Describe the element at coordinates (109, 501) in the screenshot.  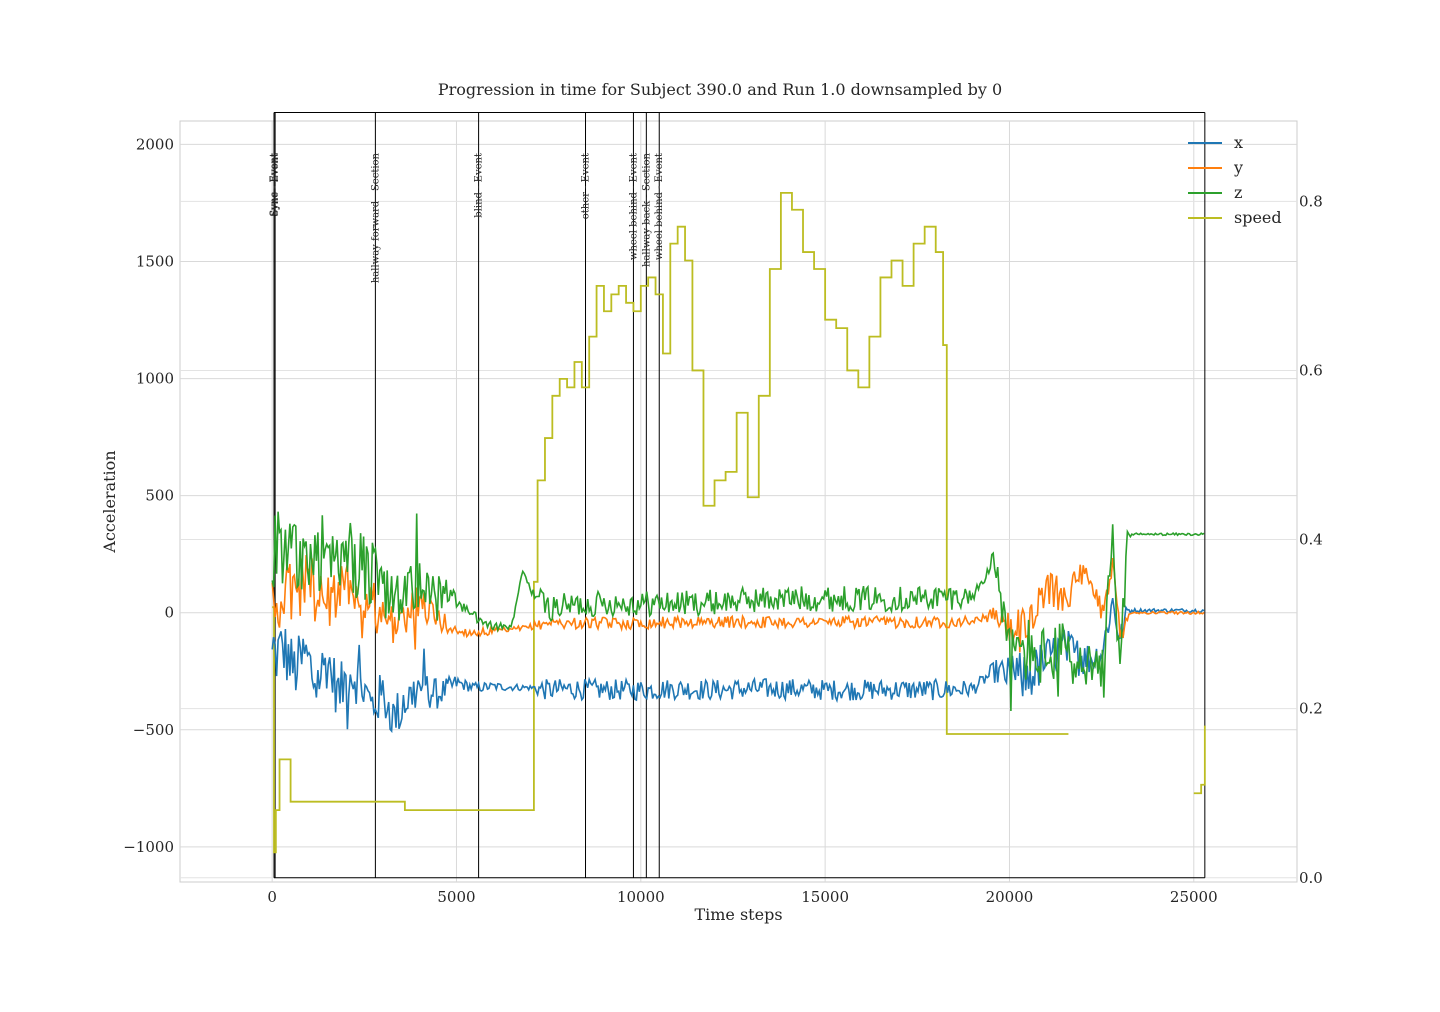
I see `y-axis-label: Acceleration` at that location.